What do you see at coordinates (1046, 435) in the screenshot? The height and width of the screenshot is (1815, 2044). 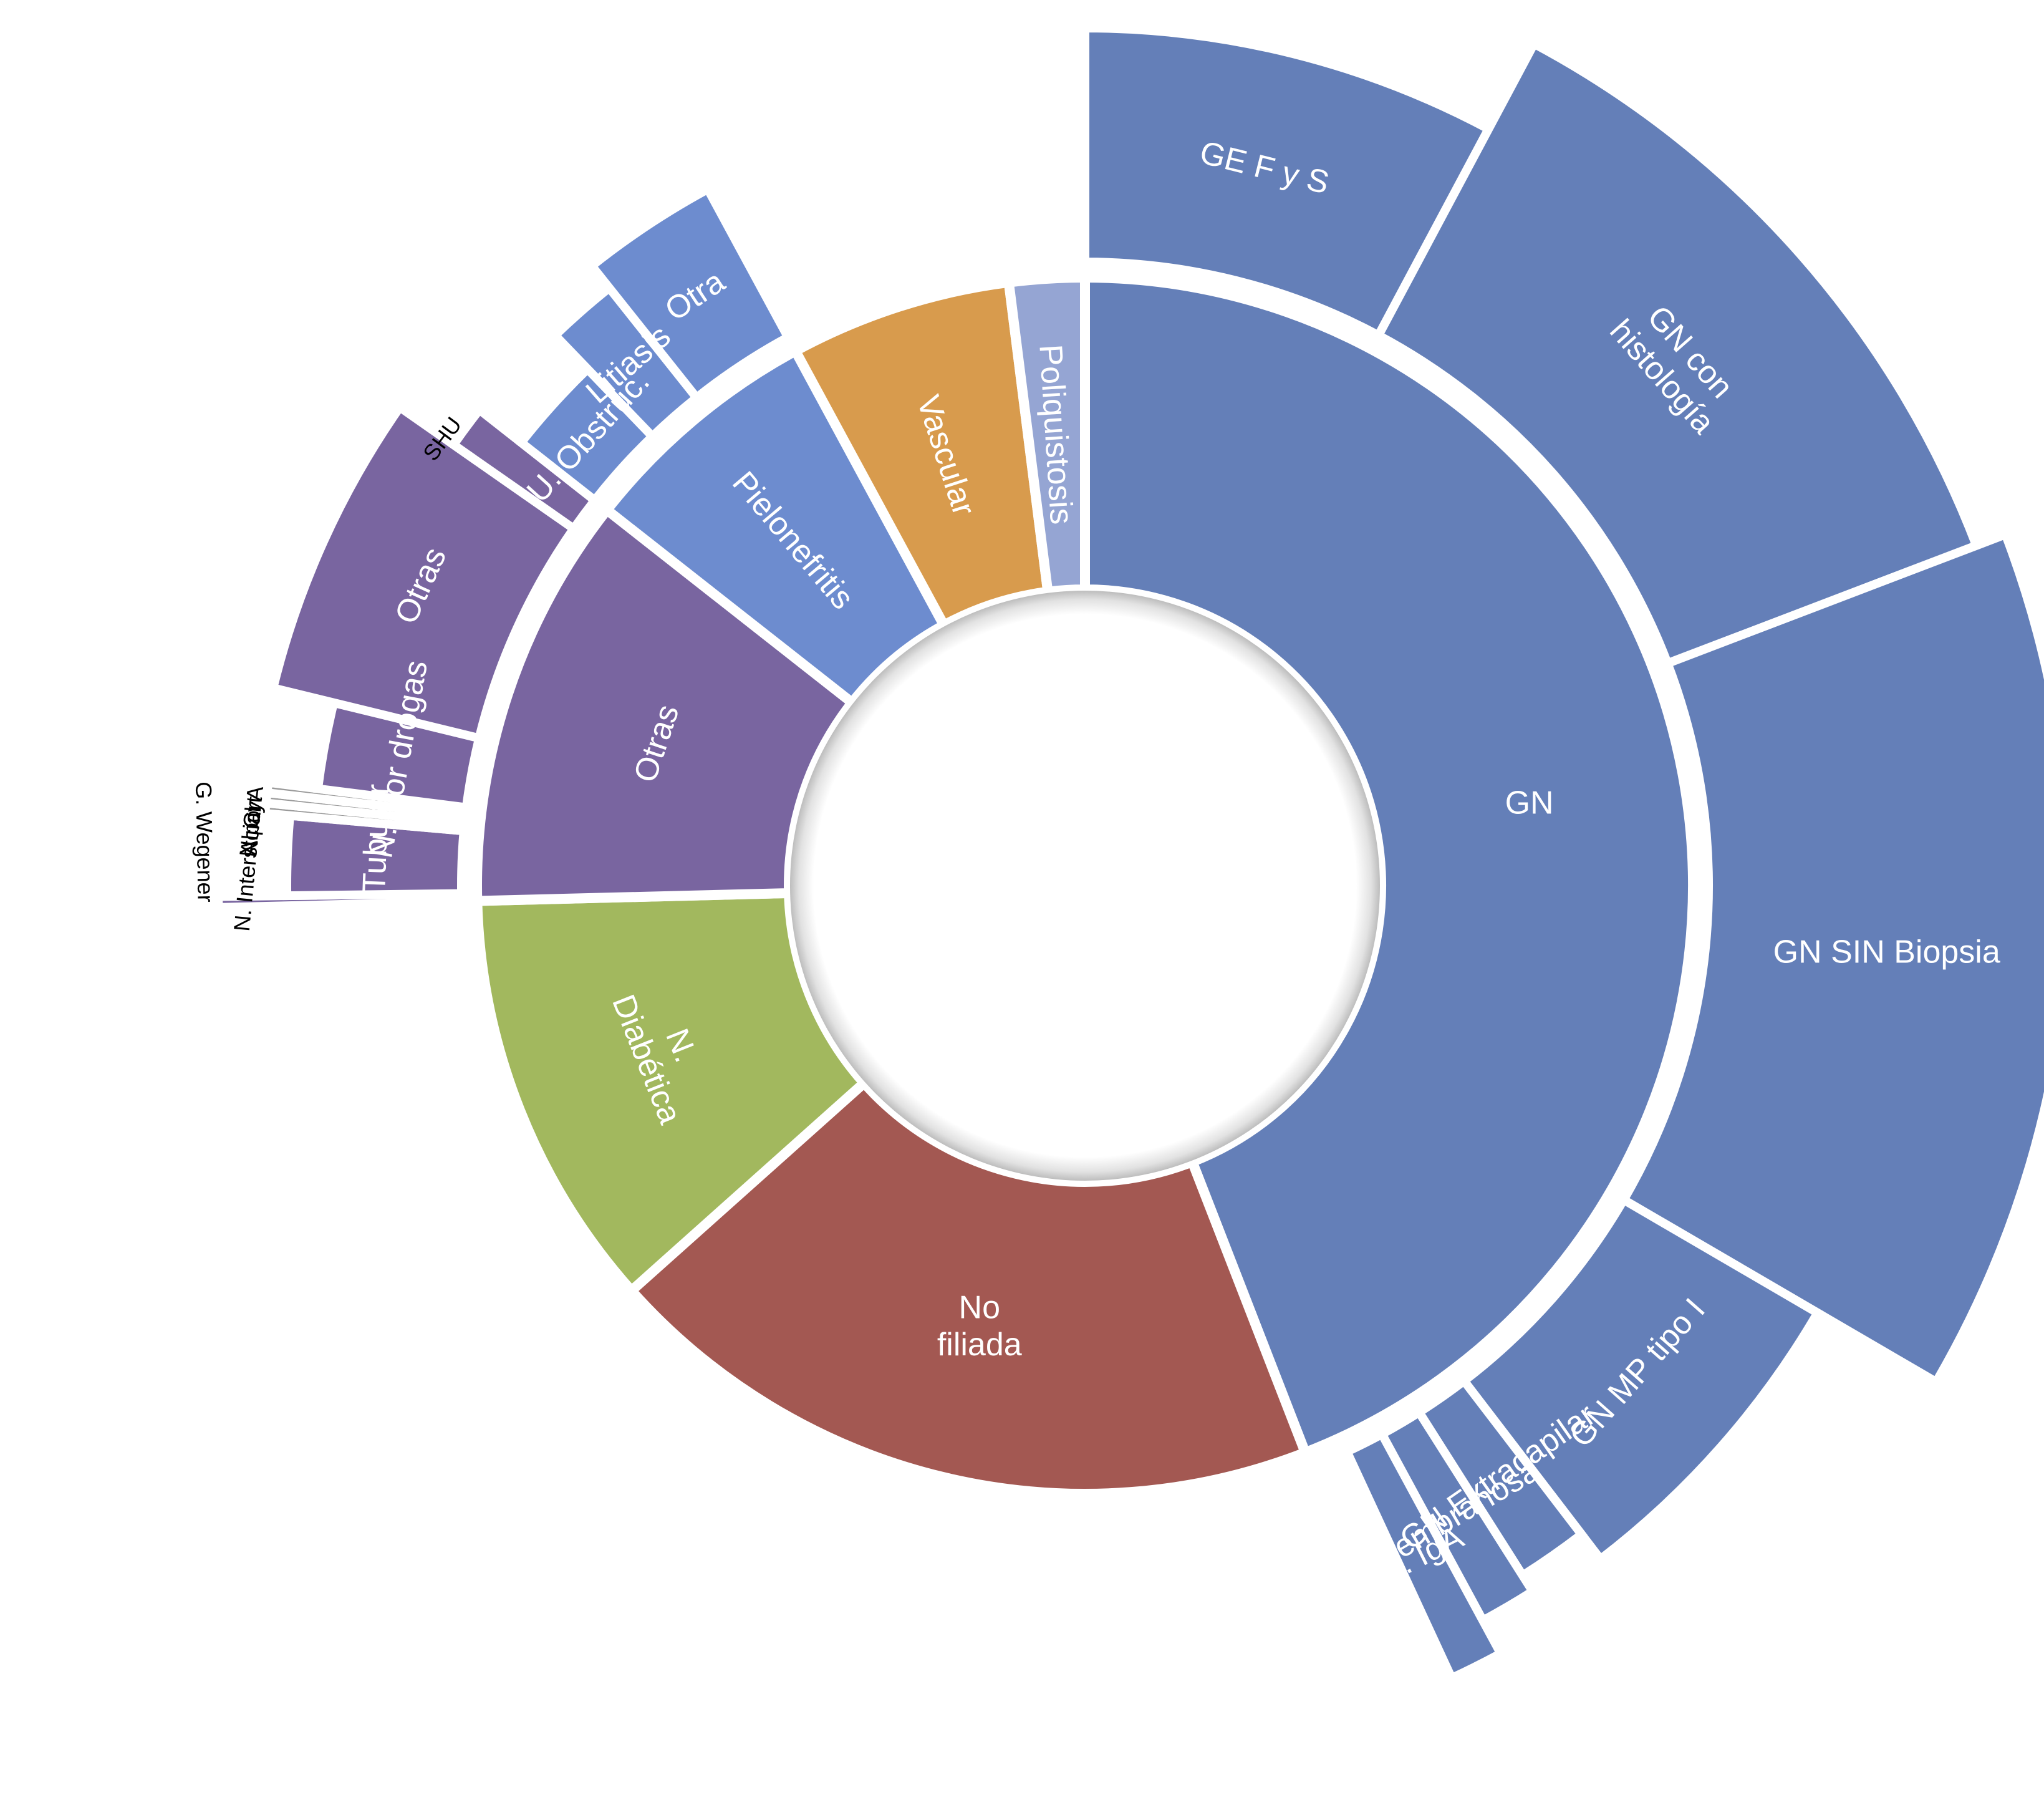 I see `inner-segment-poliquistosis` at bounding box center [1046, 435].